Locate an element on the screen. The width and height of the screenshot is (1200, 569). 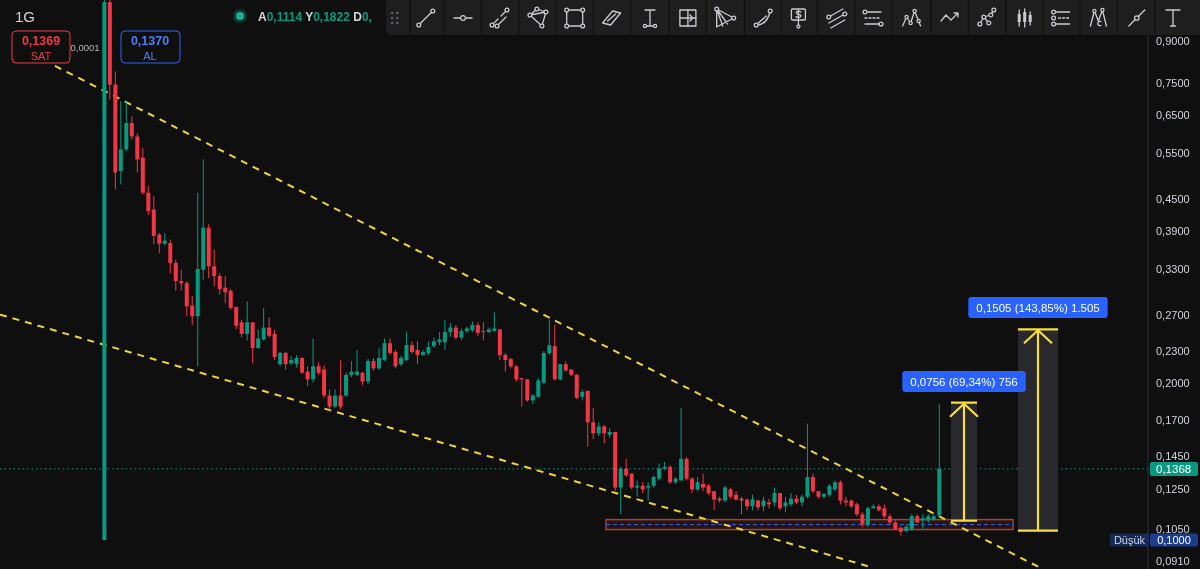
y-tick-label: 0,9000 is located at coordinates (1173, 41).